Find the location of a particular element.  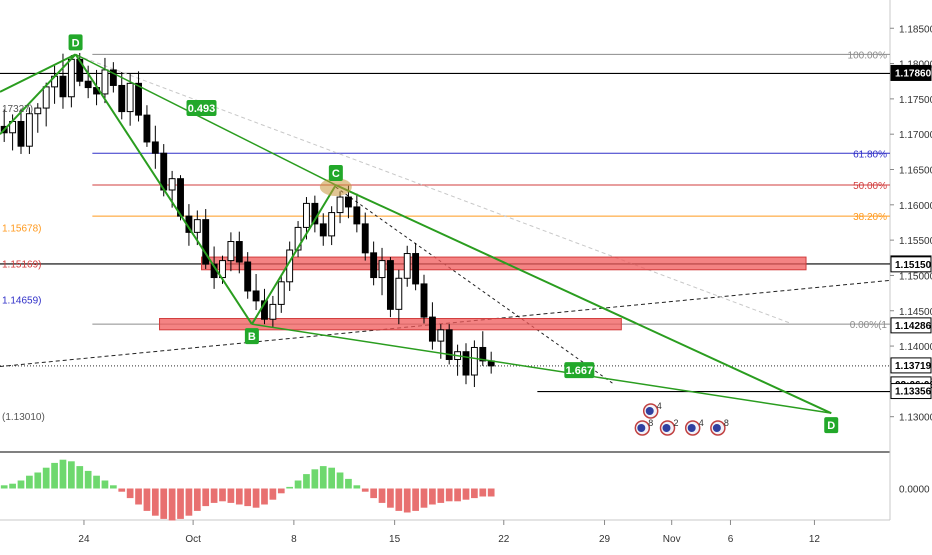

price-tick-label: 1.14500 is located at coordinates (915, 312).